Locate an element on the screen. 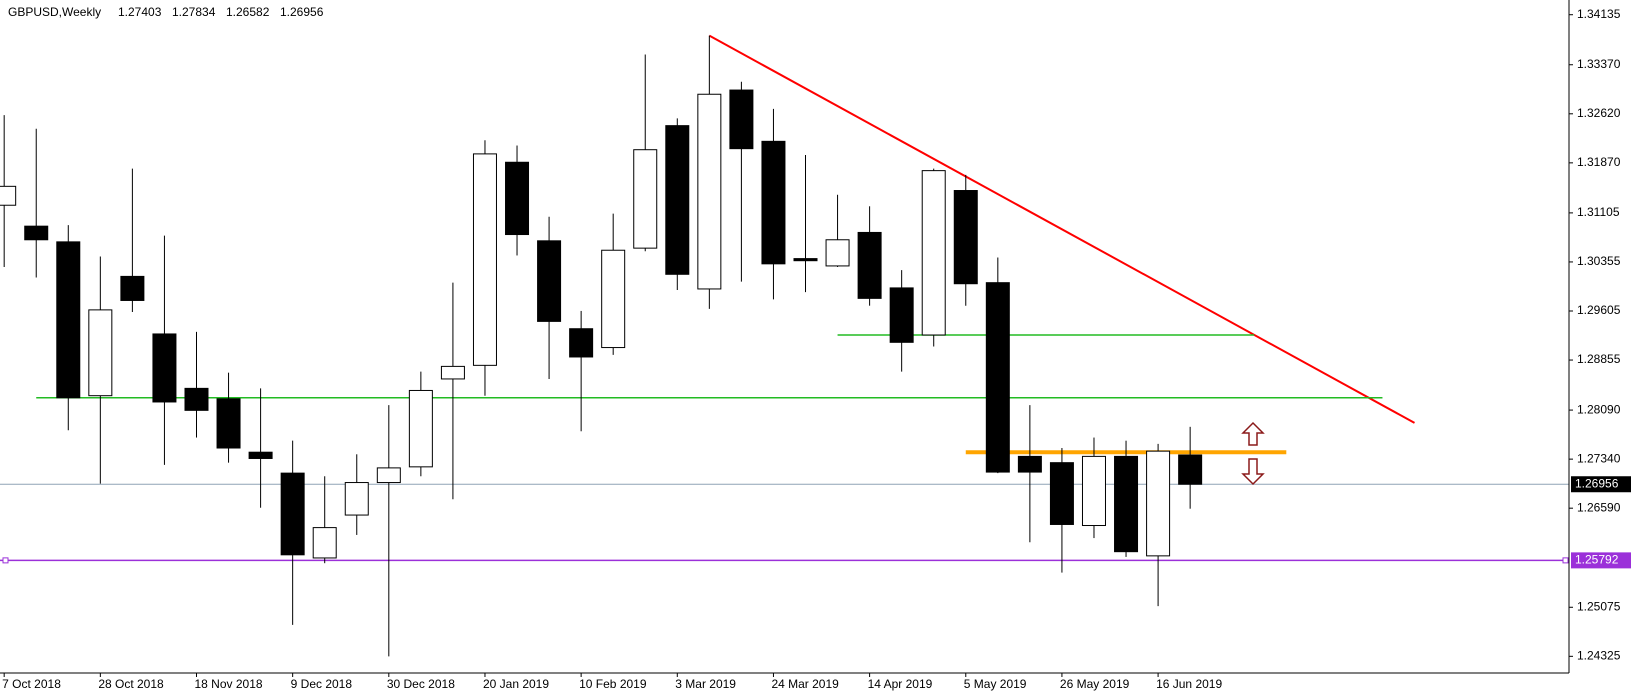 The image size is (1633, 694). x-tick-label: 20 Jan 2019 is located at coordinates (516, 684).